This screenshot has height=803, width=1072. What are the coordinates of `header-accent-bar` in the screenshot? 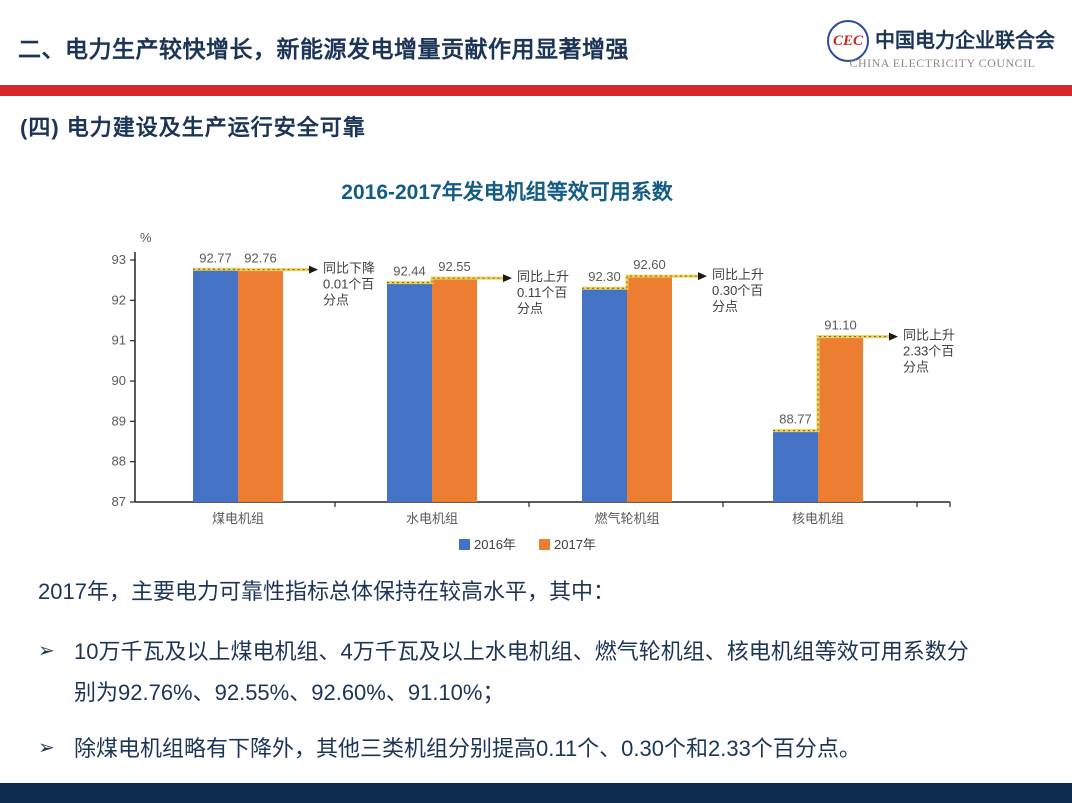 It's located at (536, 90).